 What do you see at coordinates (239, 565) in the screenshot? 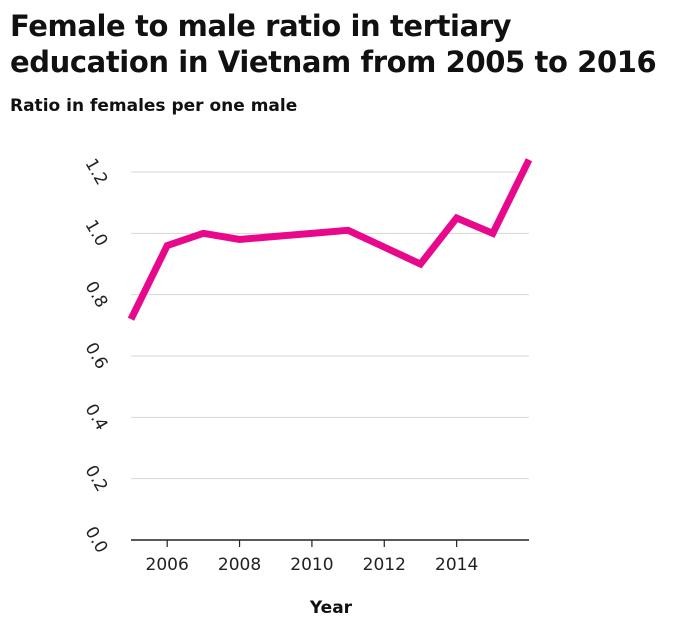
I see `x-tick-label: 2008` at bounding box center [239, 565].